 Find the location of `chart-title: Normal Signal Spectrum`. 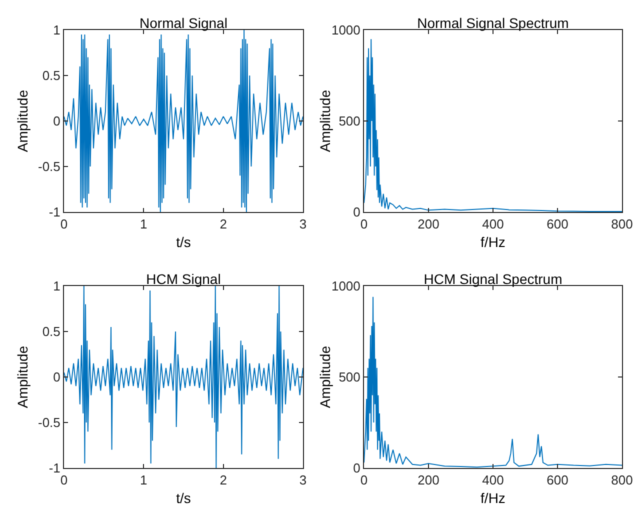

chart-title: Normal Signal Spectrum is located at coordinates (493, 23).